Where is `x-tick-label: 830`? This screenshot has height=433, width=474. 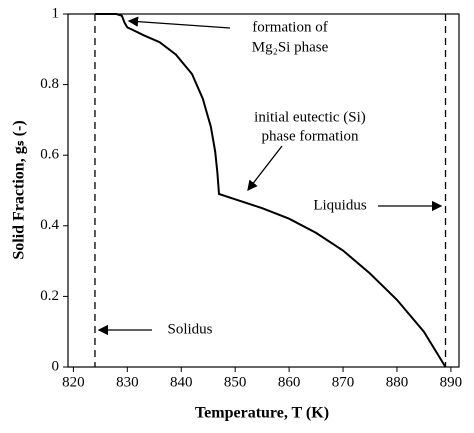 x-tick-label: 830 is located at coordinates (127, 382).